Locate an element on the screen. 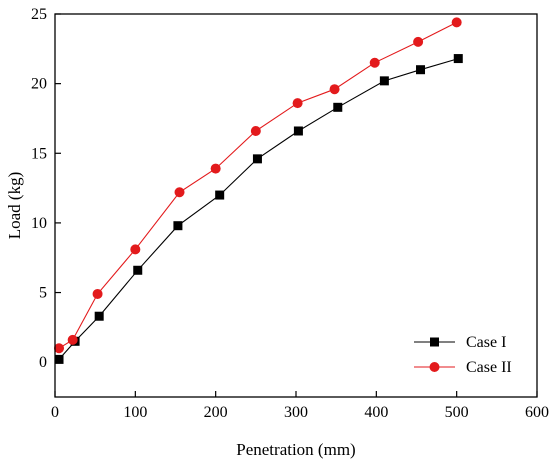  y-axis-title: Load (kg) is located at coordinates (14, 206).